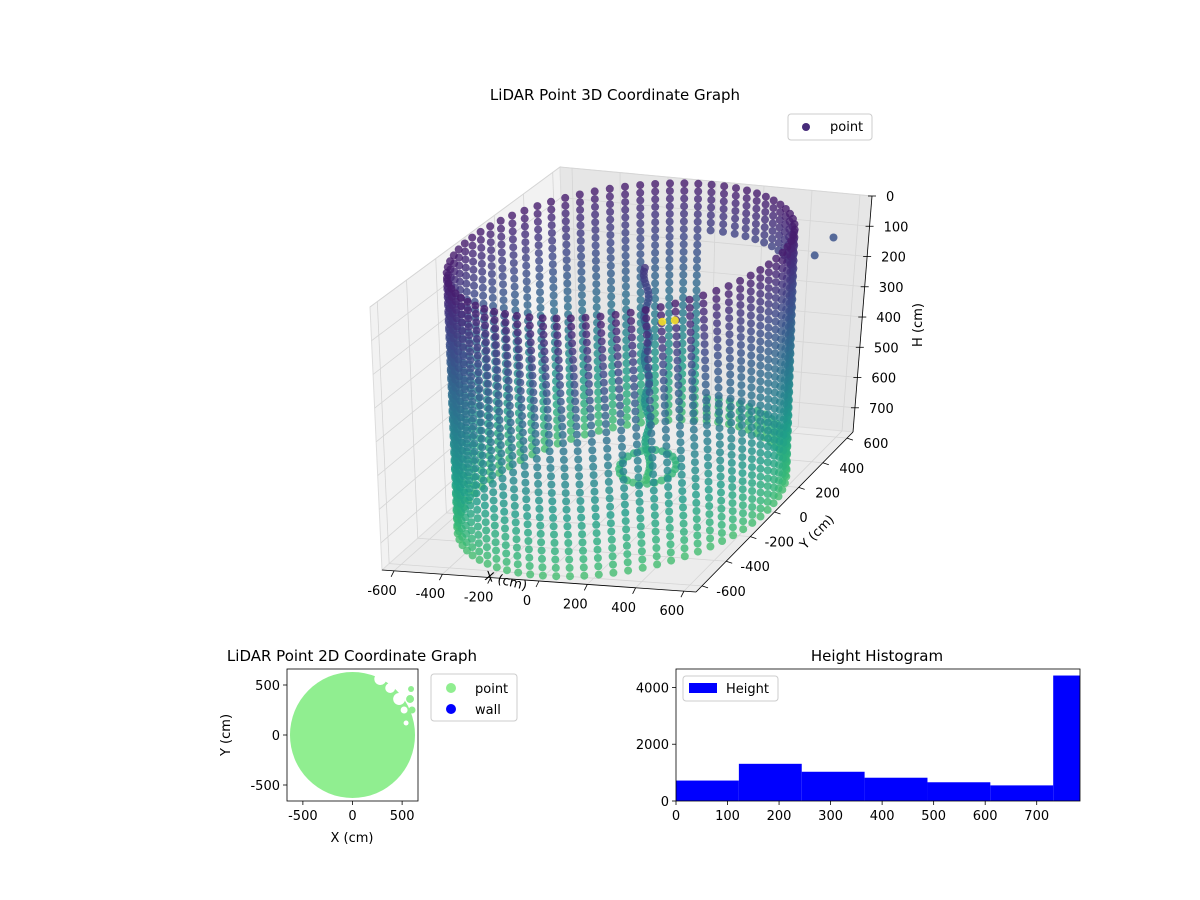 The width and height of the screenshot is (1200, 900). I want to click on z-tick-label-3d: 0, so click(890, 197).